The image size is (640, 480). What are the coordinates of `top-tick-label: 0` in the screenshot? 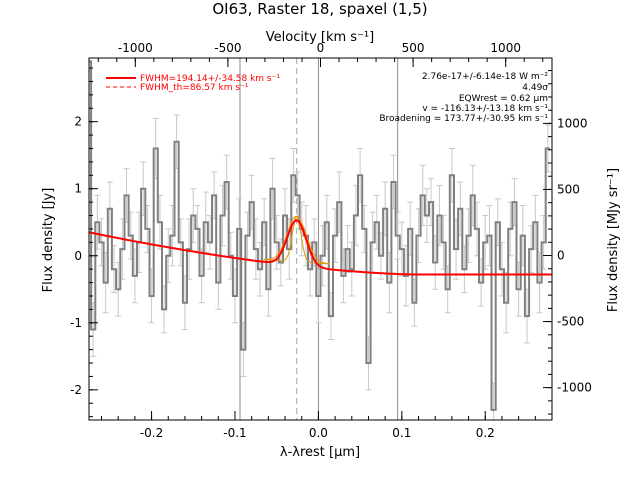 It's located at (321, 48).